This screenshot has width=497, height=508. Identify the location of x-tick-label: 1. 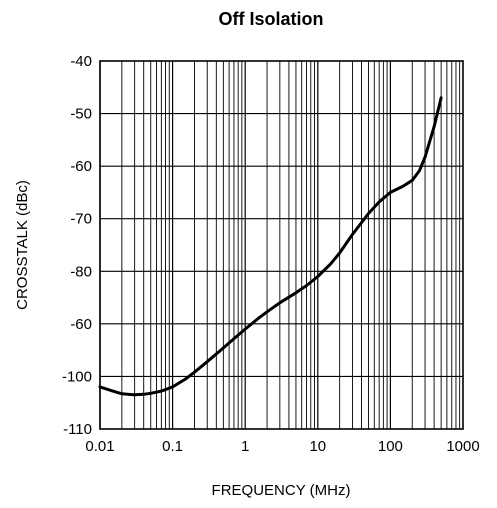
(245, 446).